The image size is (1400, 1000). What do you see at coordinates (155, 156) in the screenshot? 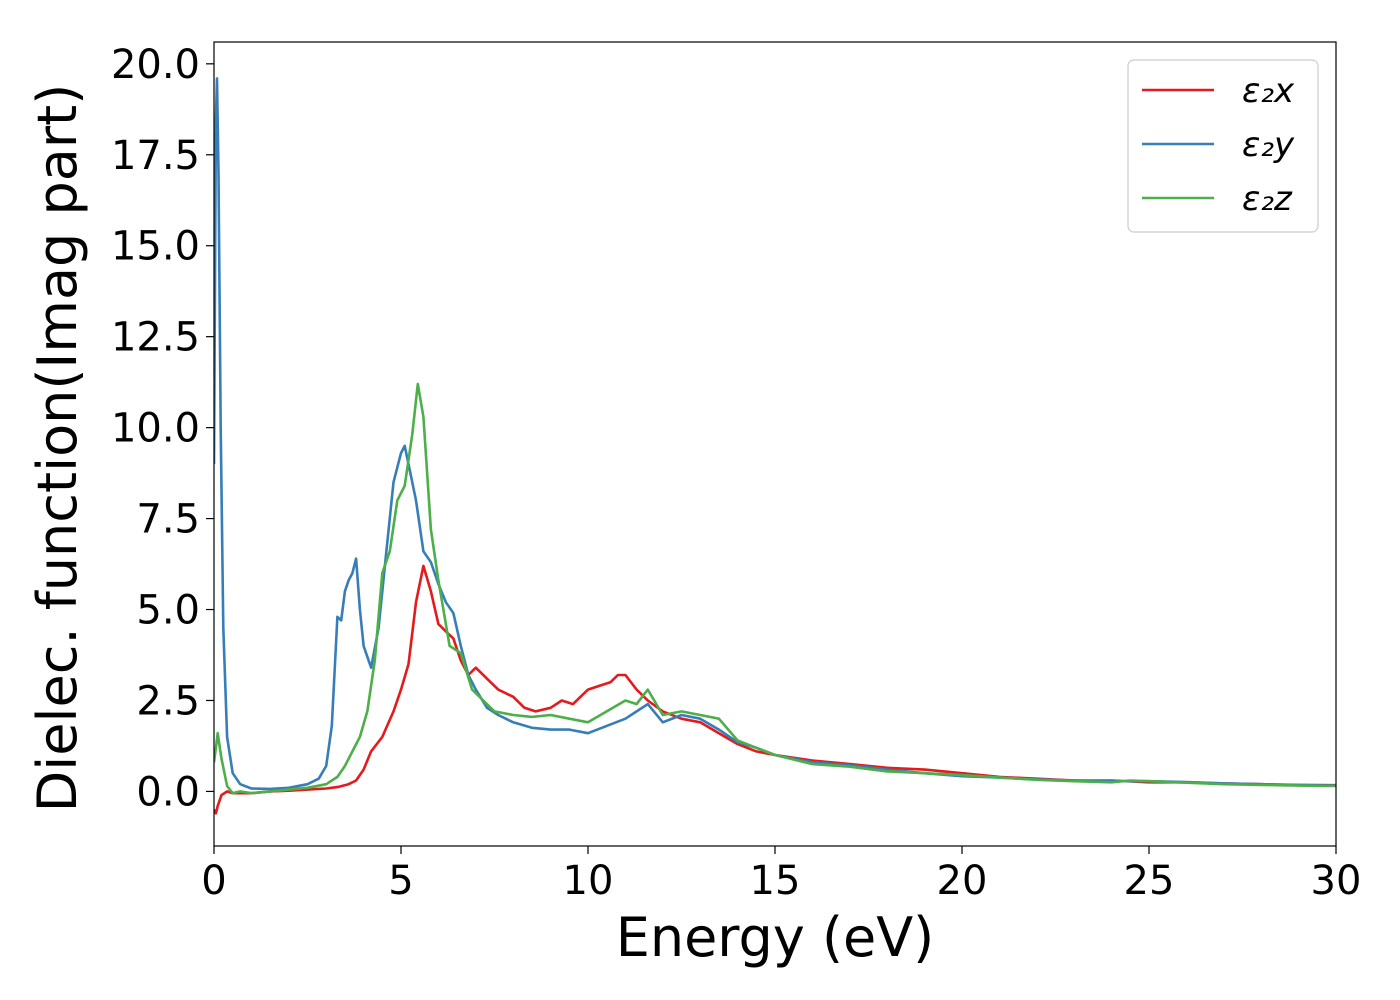
I see `y-tick-label: 17.5` at bounding box center [155, 156].